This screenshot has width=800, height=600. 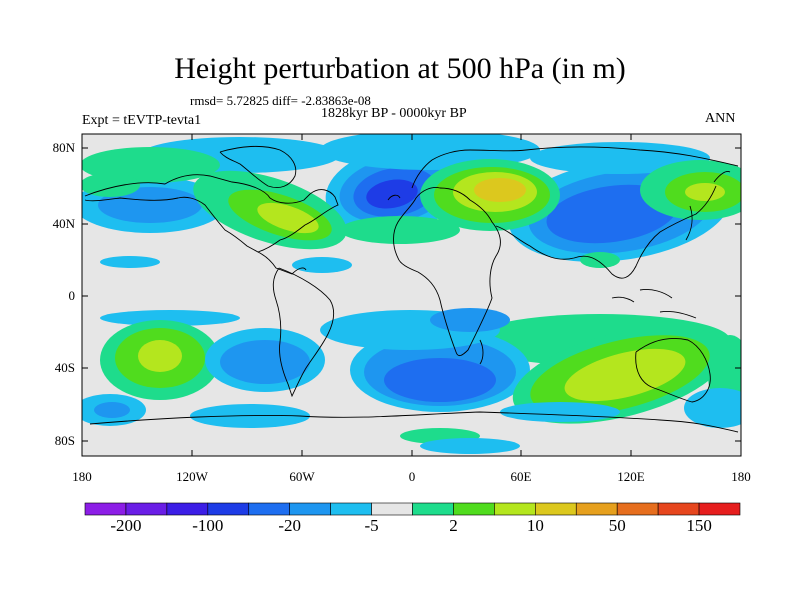 I want to click on stats-line: rmsd= 5.72825 diff= -2.83863e-08, so click(x=280, y=100).